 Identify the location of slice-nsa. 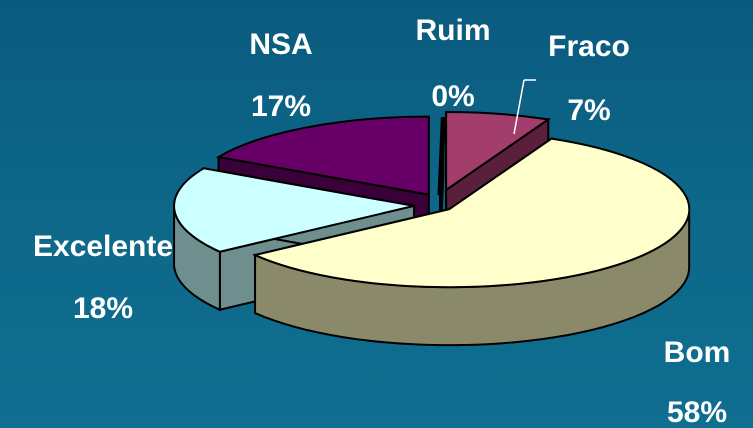
(322, 155).